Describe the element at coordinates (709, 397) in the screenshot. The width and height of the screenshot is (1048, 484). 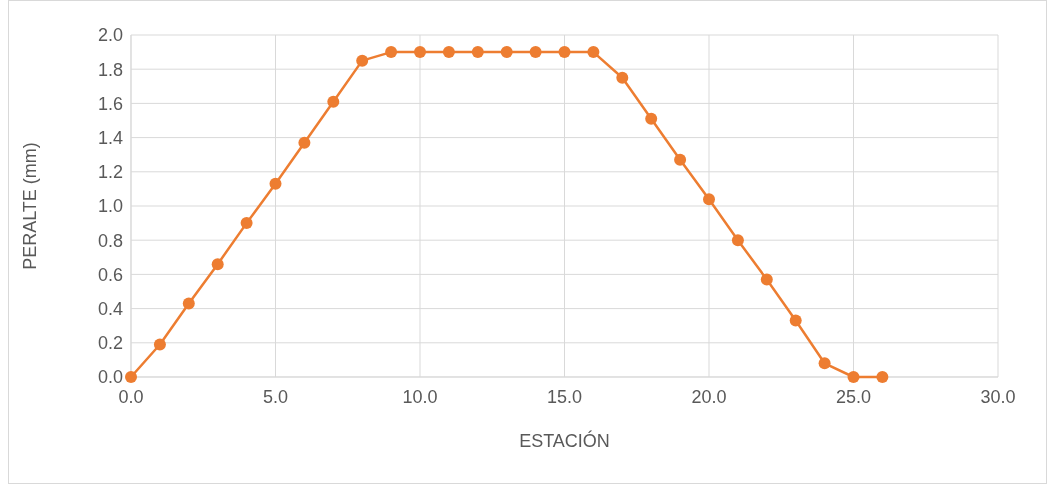
I see `x-tick-label: 20.0` at that location.